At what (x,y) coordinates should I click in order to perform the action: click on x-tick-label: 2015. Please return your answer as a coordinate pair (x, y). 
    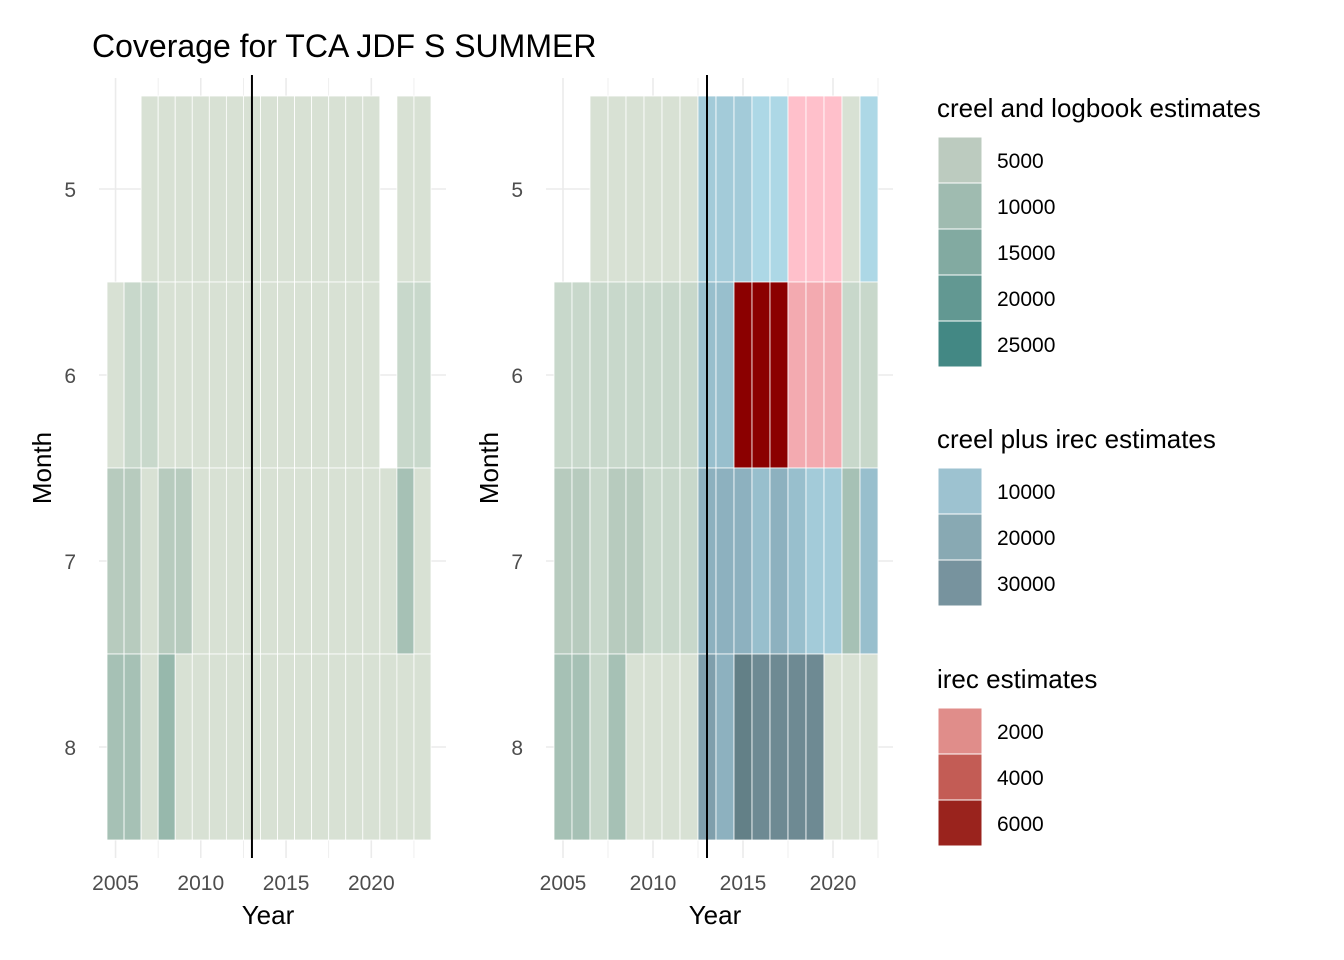
    Looking at the image, I should click on (286, 883).